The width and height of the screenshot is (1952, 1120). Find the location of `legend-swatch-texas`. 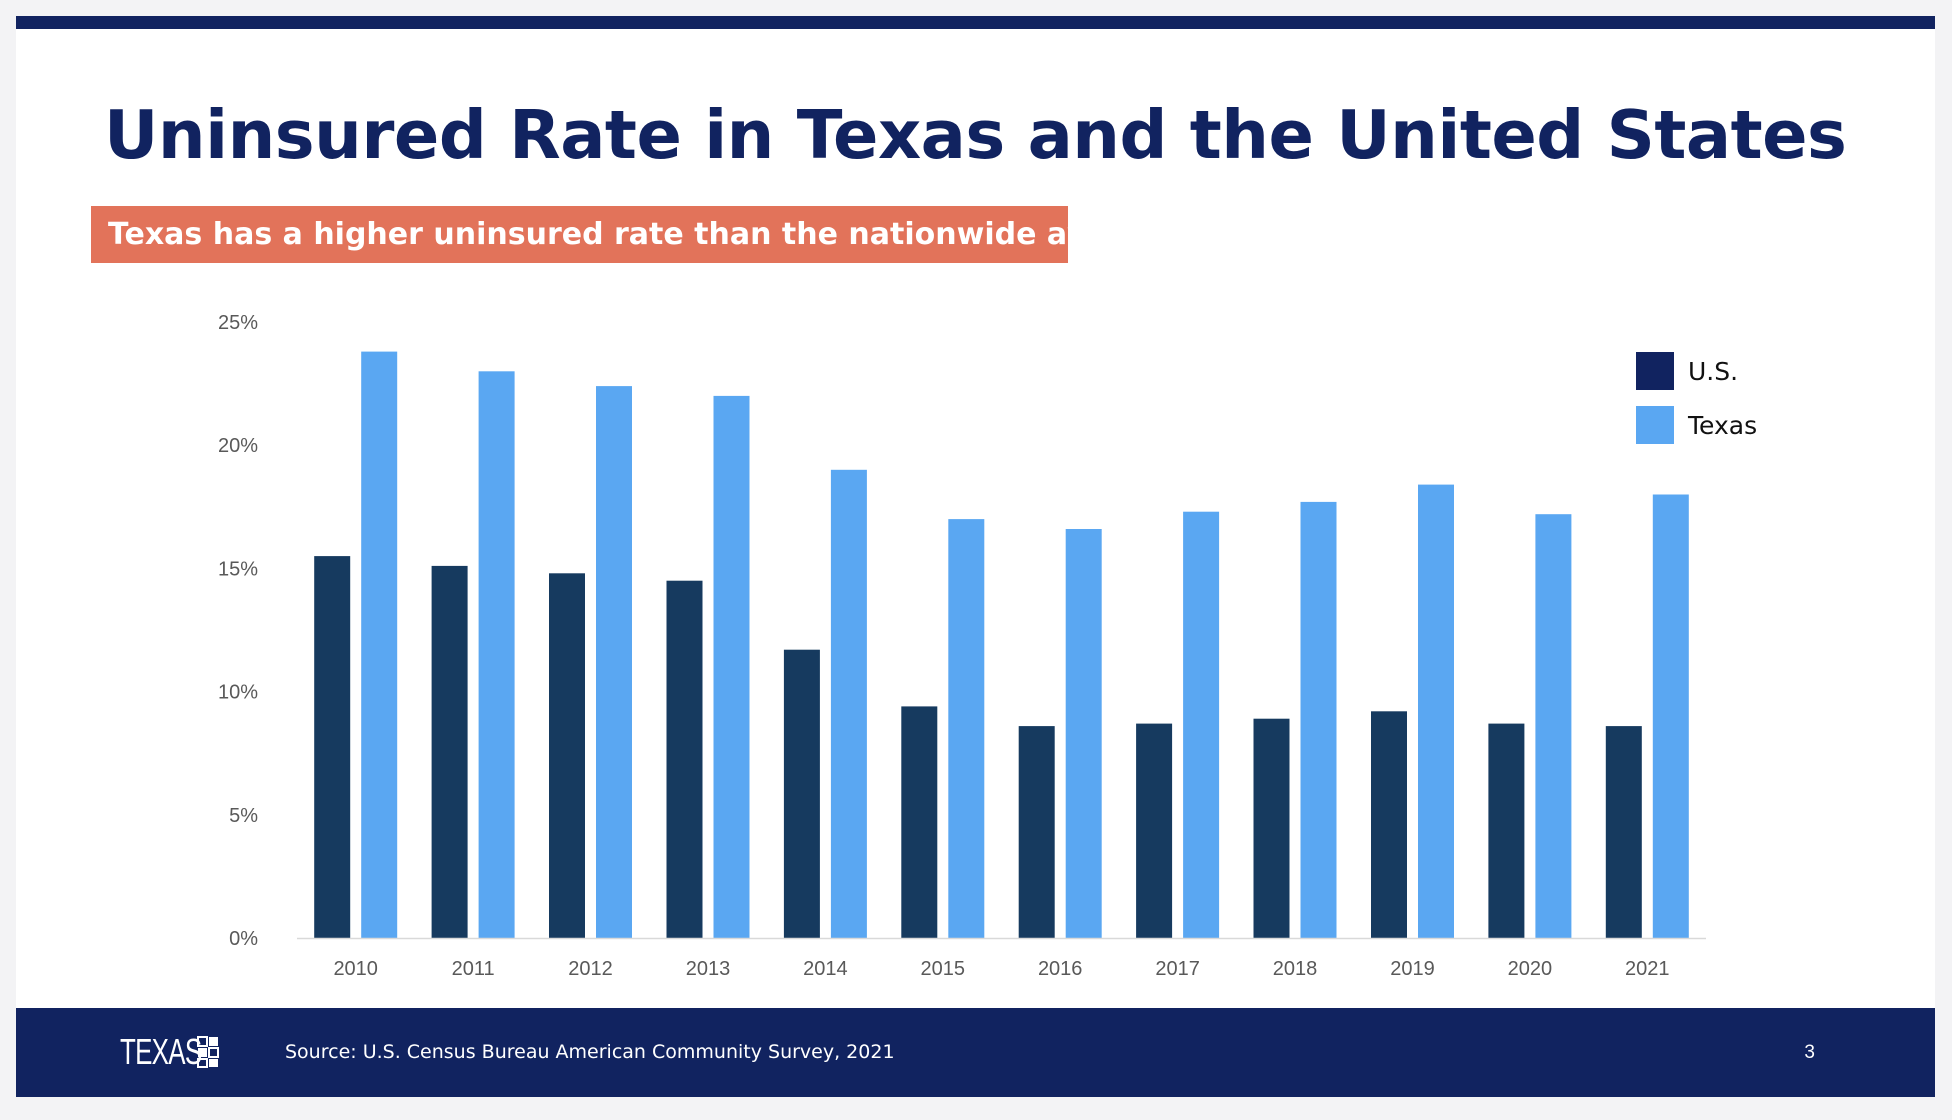

legend-swatch-texas is located at coordinates (1655, 425).